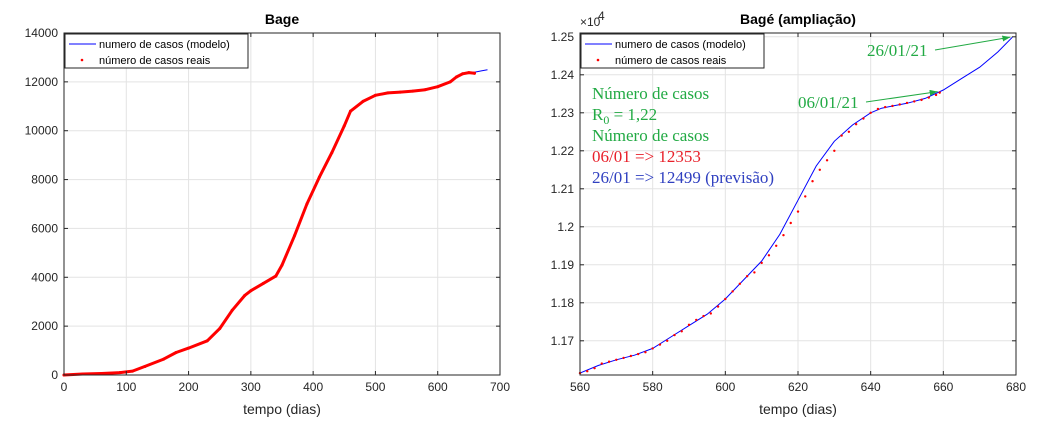 The height and width of the screenshot is (430, 1041). I want to click on x-tick-label: 300, so click(251, 387).